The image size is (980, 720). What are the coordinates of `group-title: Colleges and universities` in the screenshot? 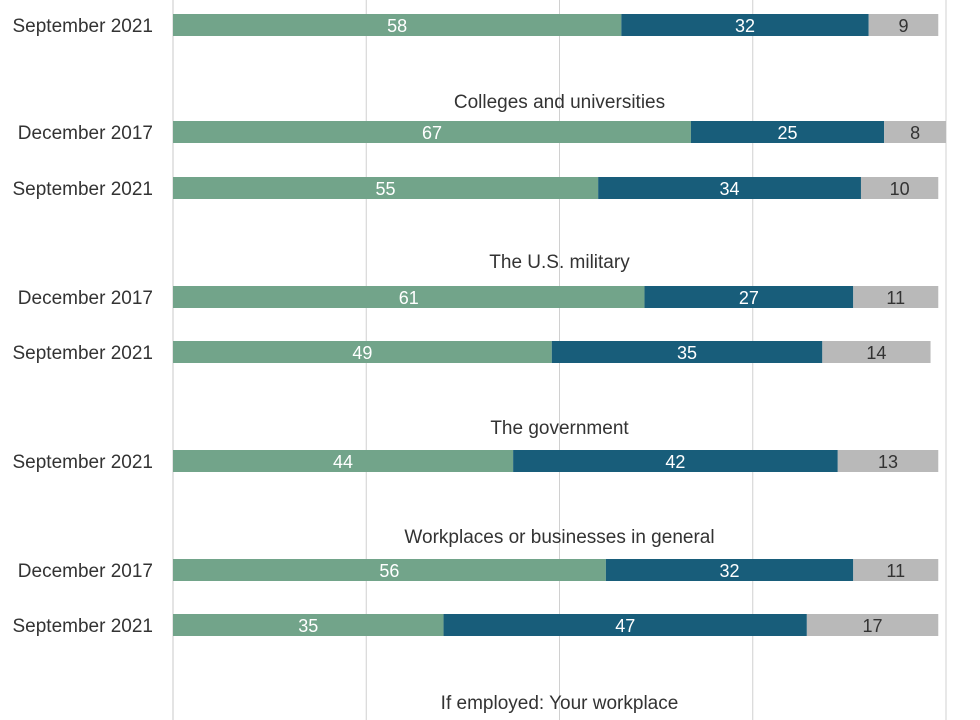 It's located at (559, 102).